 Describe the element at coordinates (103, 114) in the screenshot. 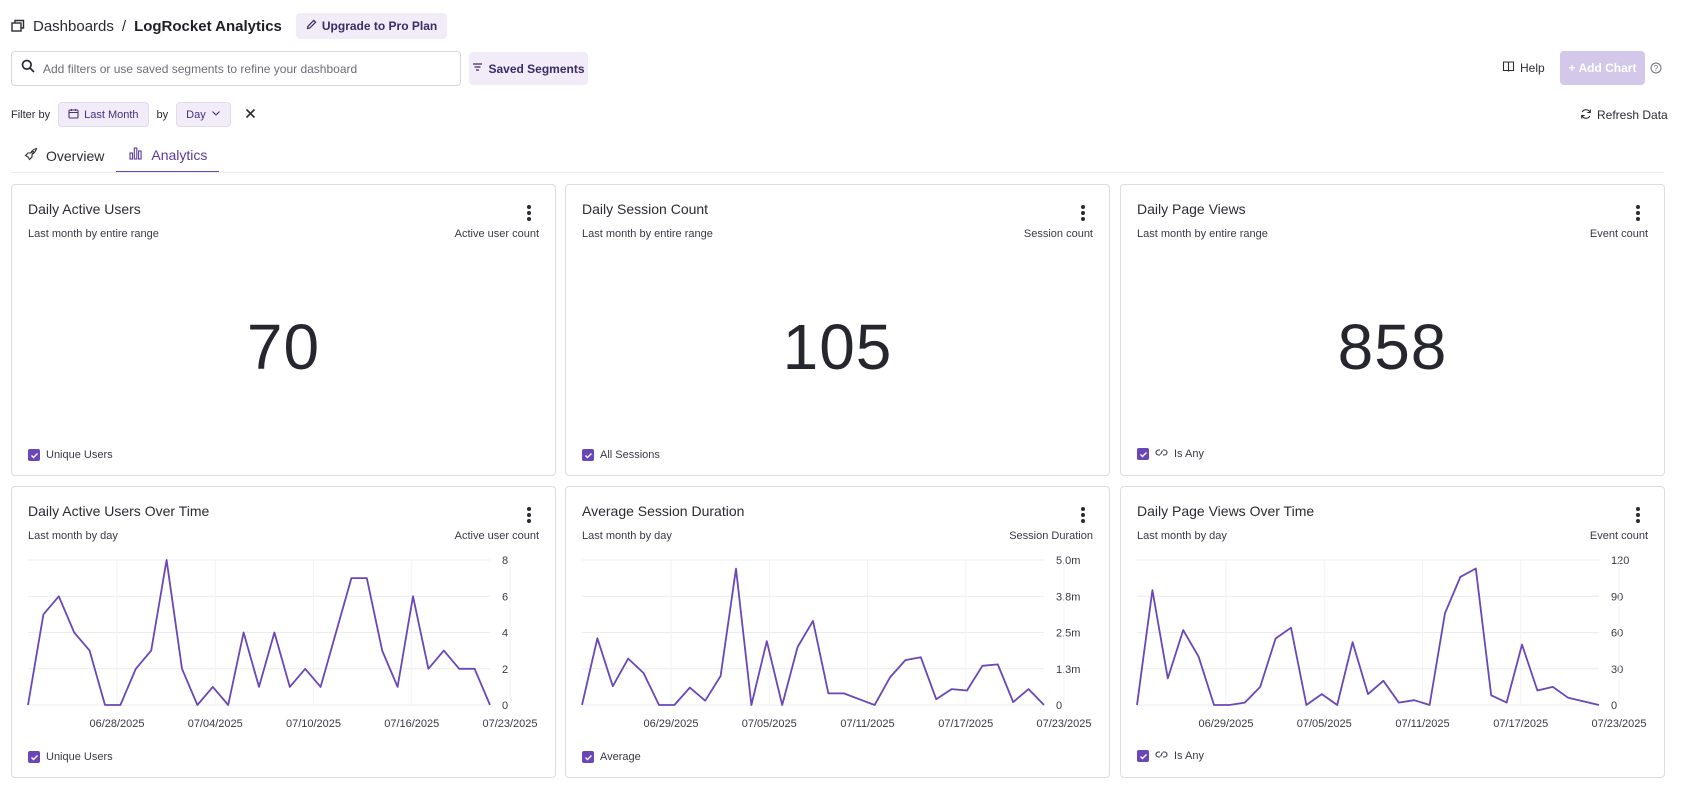

I see `date-range-chip: Last Month` at that location.